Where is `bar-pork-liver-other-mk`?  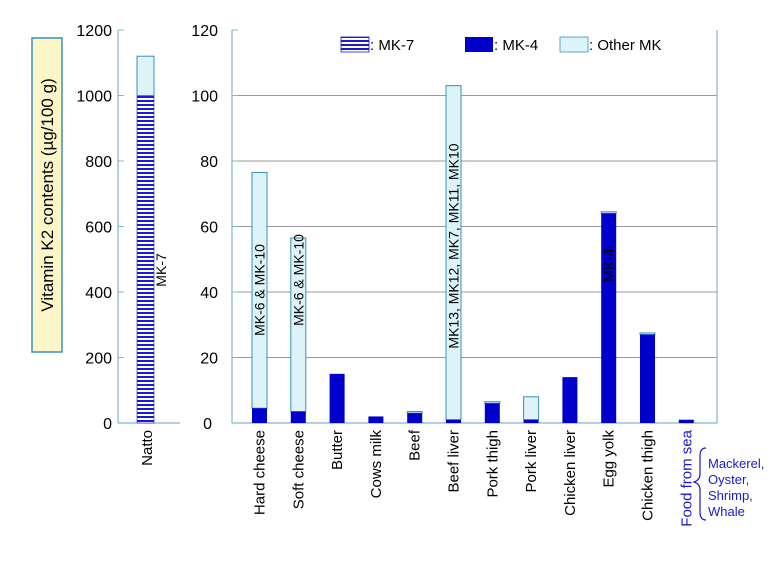
bar-pork-liver-other-mk is located at coordinates (531, 408).